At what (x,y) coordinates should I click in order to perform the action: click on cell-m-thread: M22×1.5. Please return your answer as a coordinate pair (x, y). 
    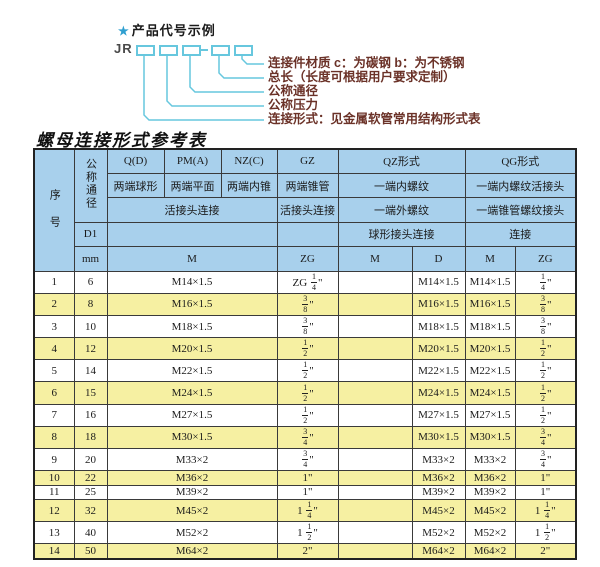
    Looking at the image, I should click on (192, 371).